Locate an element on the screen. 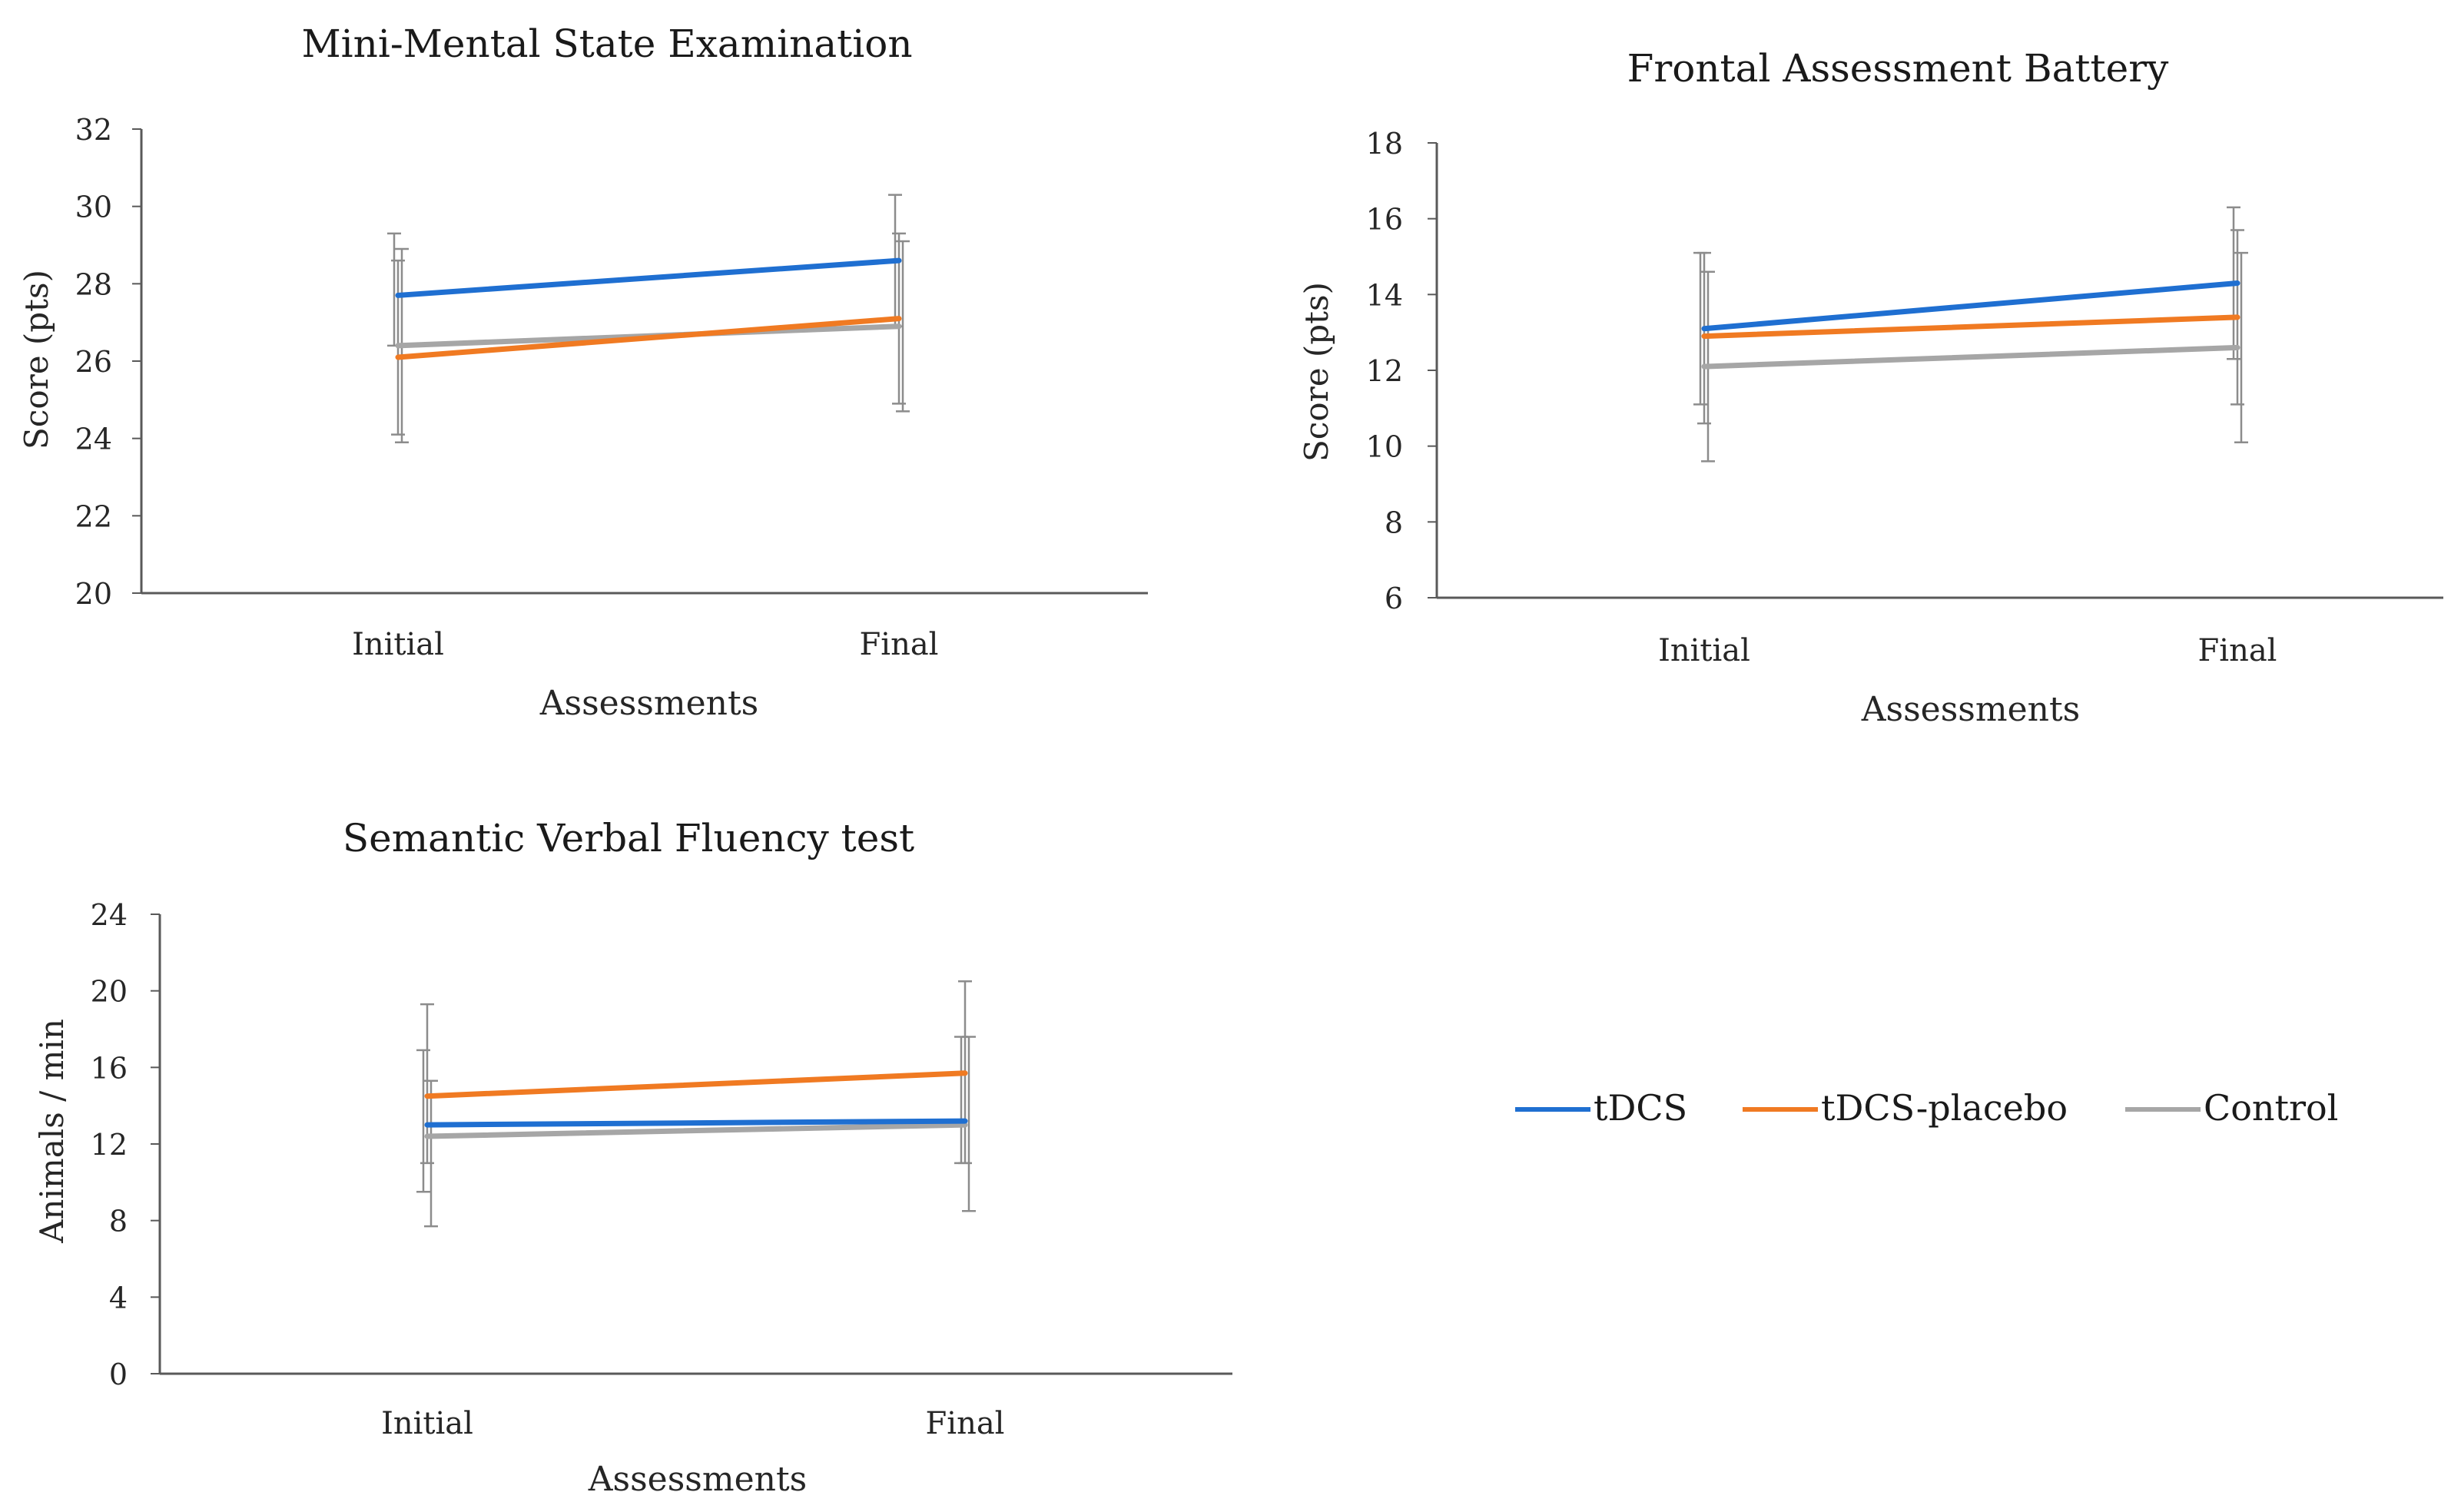 Image resolution: width=2461 pixels, height=1512 pixels. chart-title: Frontal Assessment Battery is located at coordinates (1898, 68).